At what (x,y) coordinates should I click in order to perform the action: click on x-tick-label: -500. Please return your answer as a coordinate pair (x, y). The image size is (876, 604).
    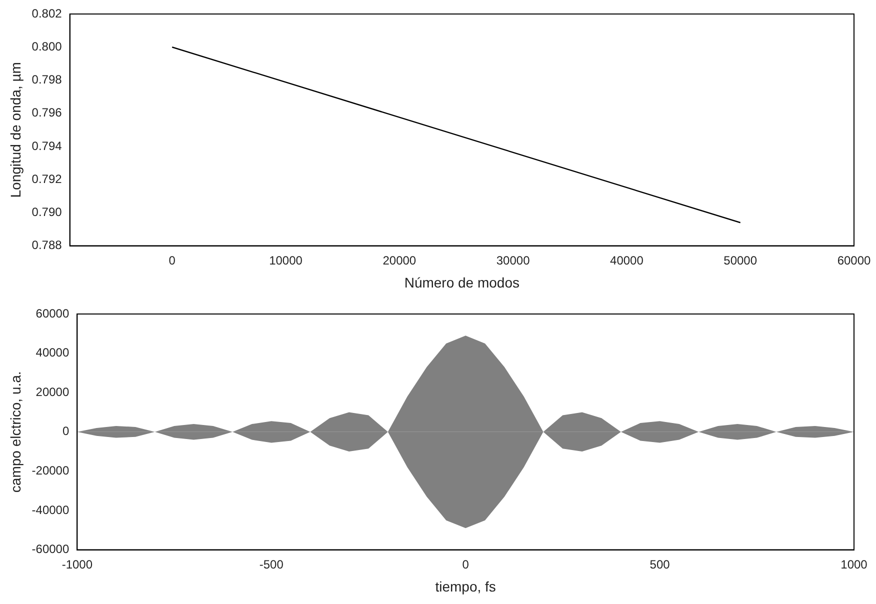
    Looking at the image, I should click on (271, 564).